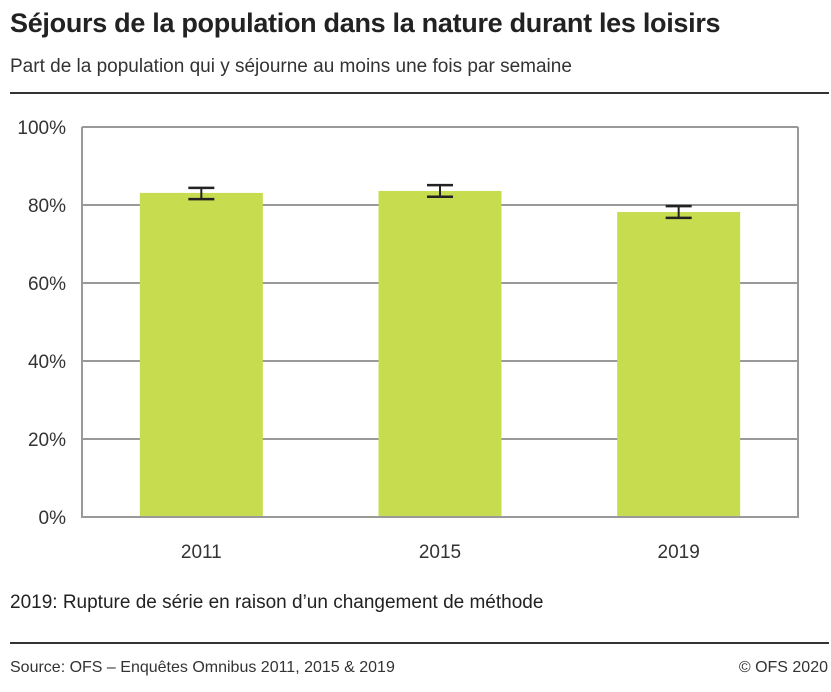 The image size is (831, 692). Describe the element at coordinates (47, 284) in the screenshot. I see `y-tick-label: 60%` at that location.